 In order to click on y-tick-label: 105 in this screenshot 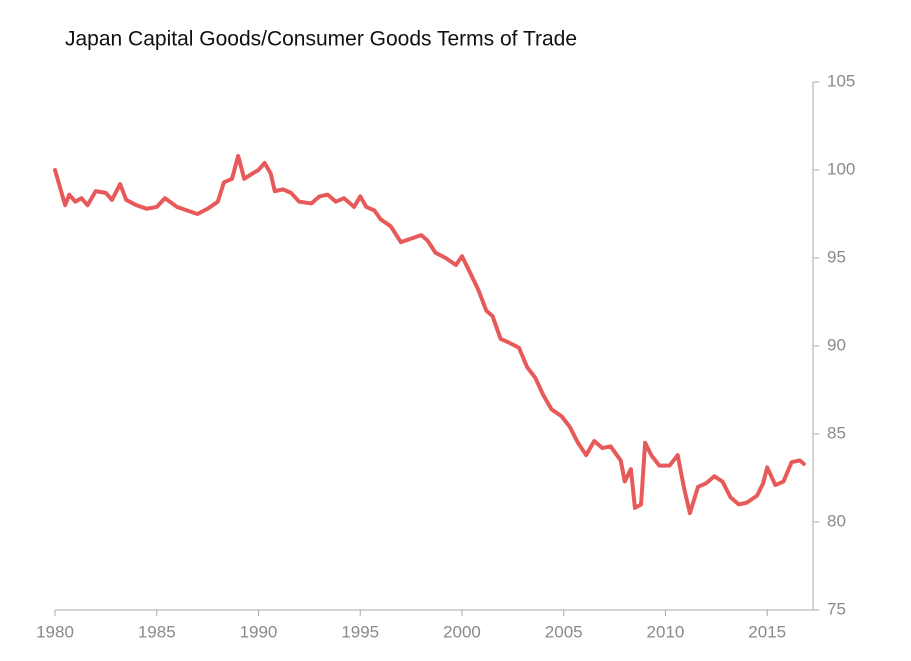, I will do `click(841, 80)`.